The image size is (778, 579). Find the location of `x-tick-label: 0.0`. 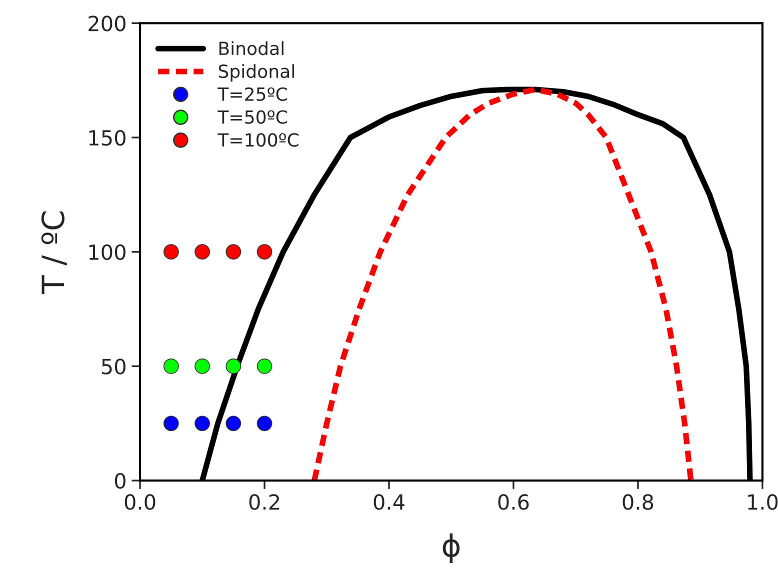

x-tick-label: 0.0 is located at coordinates (140, 502).